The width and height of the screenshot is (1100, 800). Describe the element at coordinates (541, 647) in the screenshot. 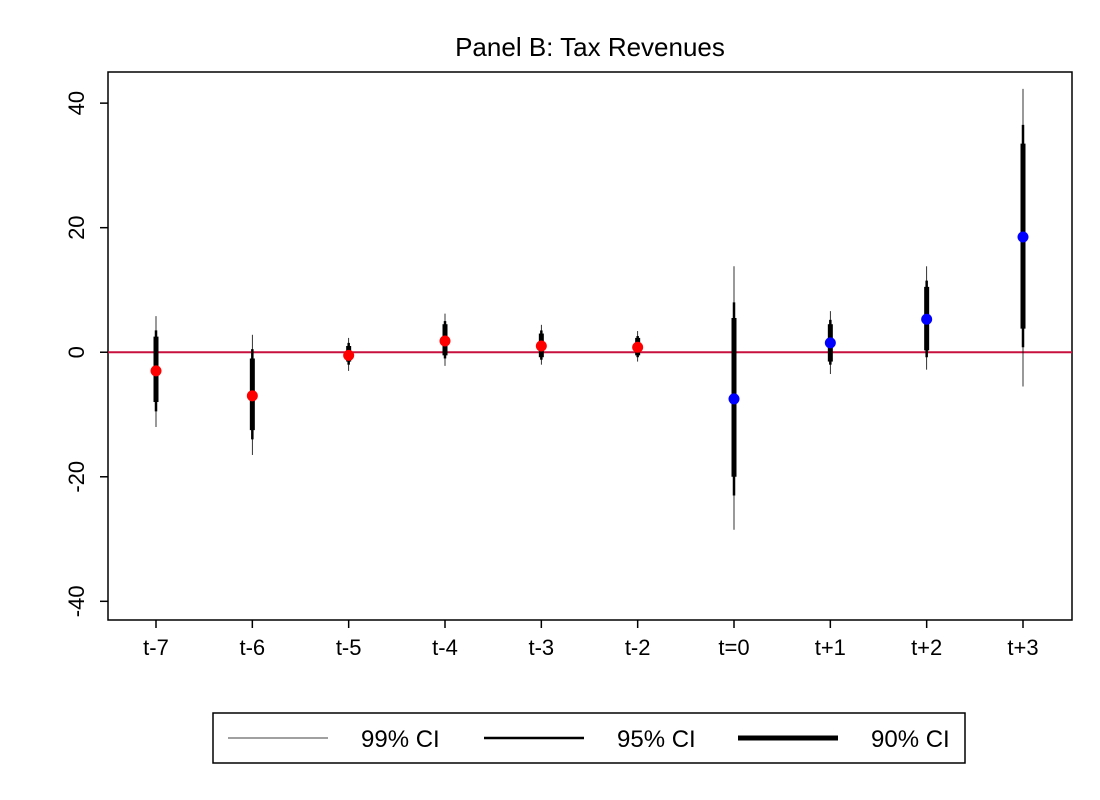

I see `x-tick-label: t-3` at that location.